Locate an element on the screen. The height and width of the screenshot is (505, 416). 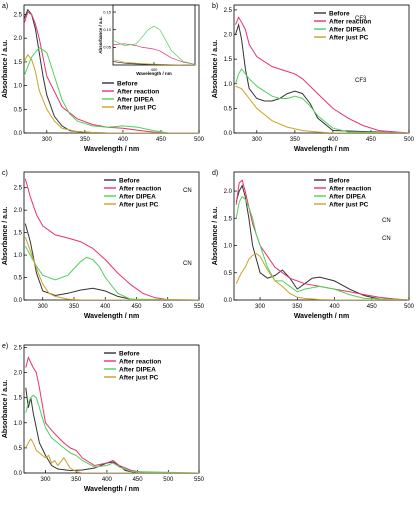
substituent-label-cf3-bottom: CF3 is located at coordinates (361, 81).